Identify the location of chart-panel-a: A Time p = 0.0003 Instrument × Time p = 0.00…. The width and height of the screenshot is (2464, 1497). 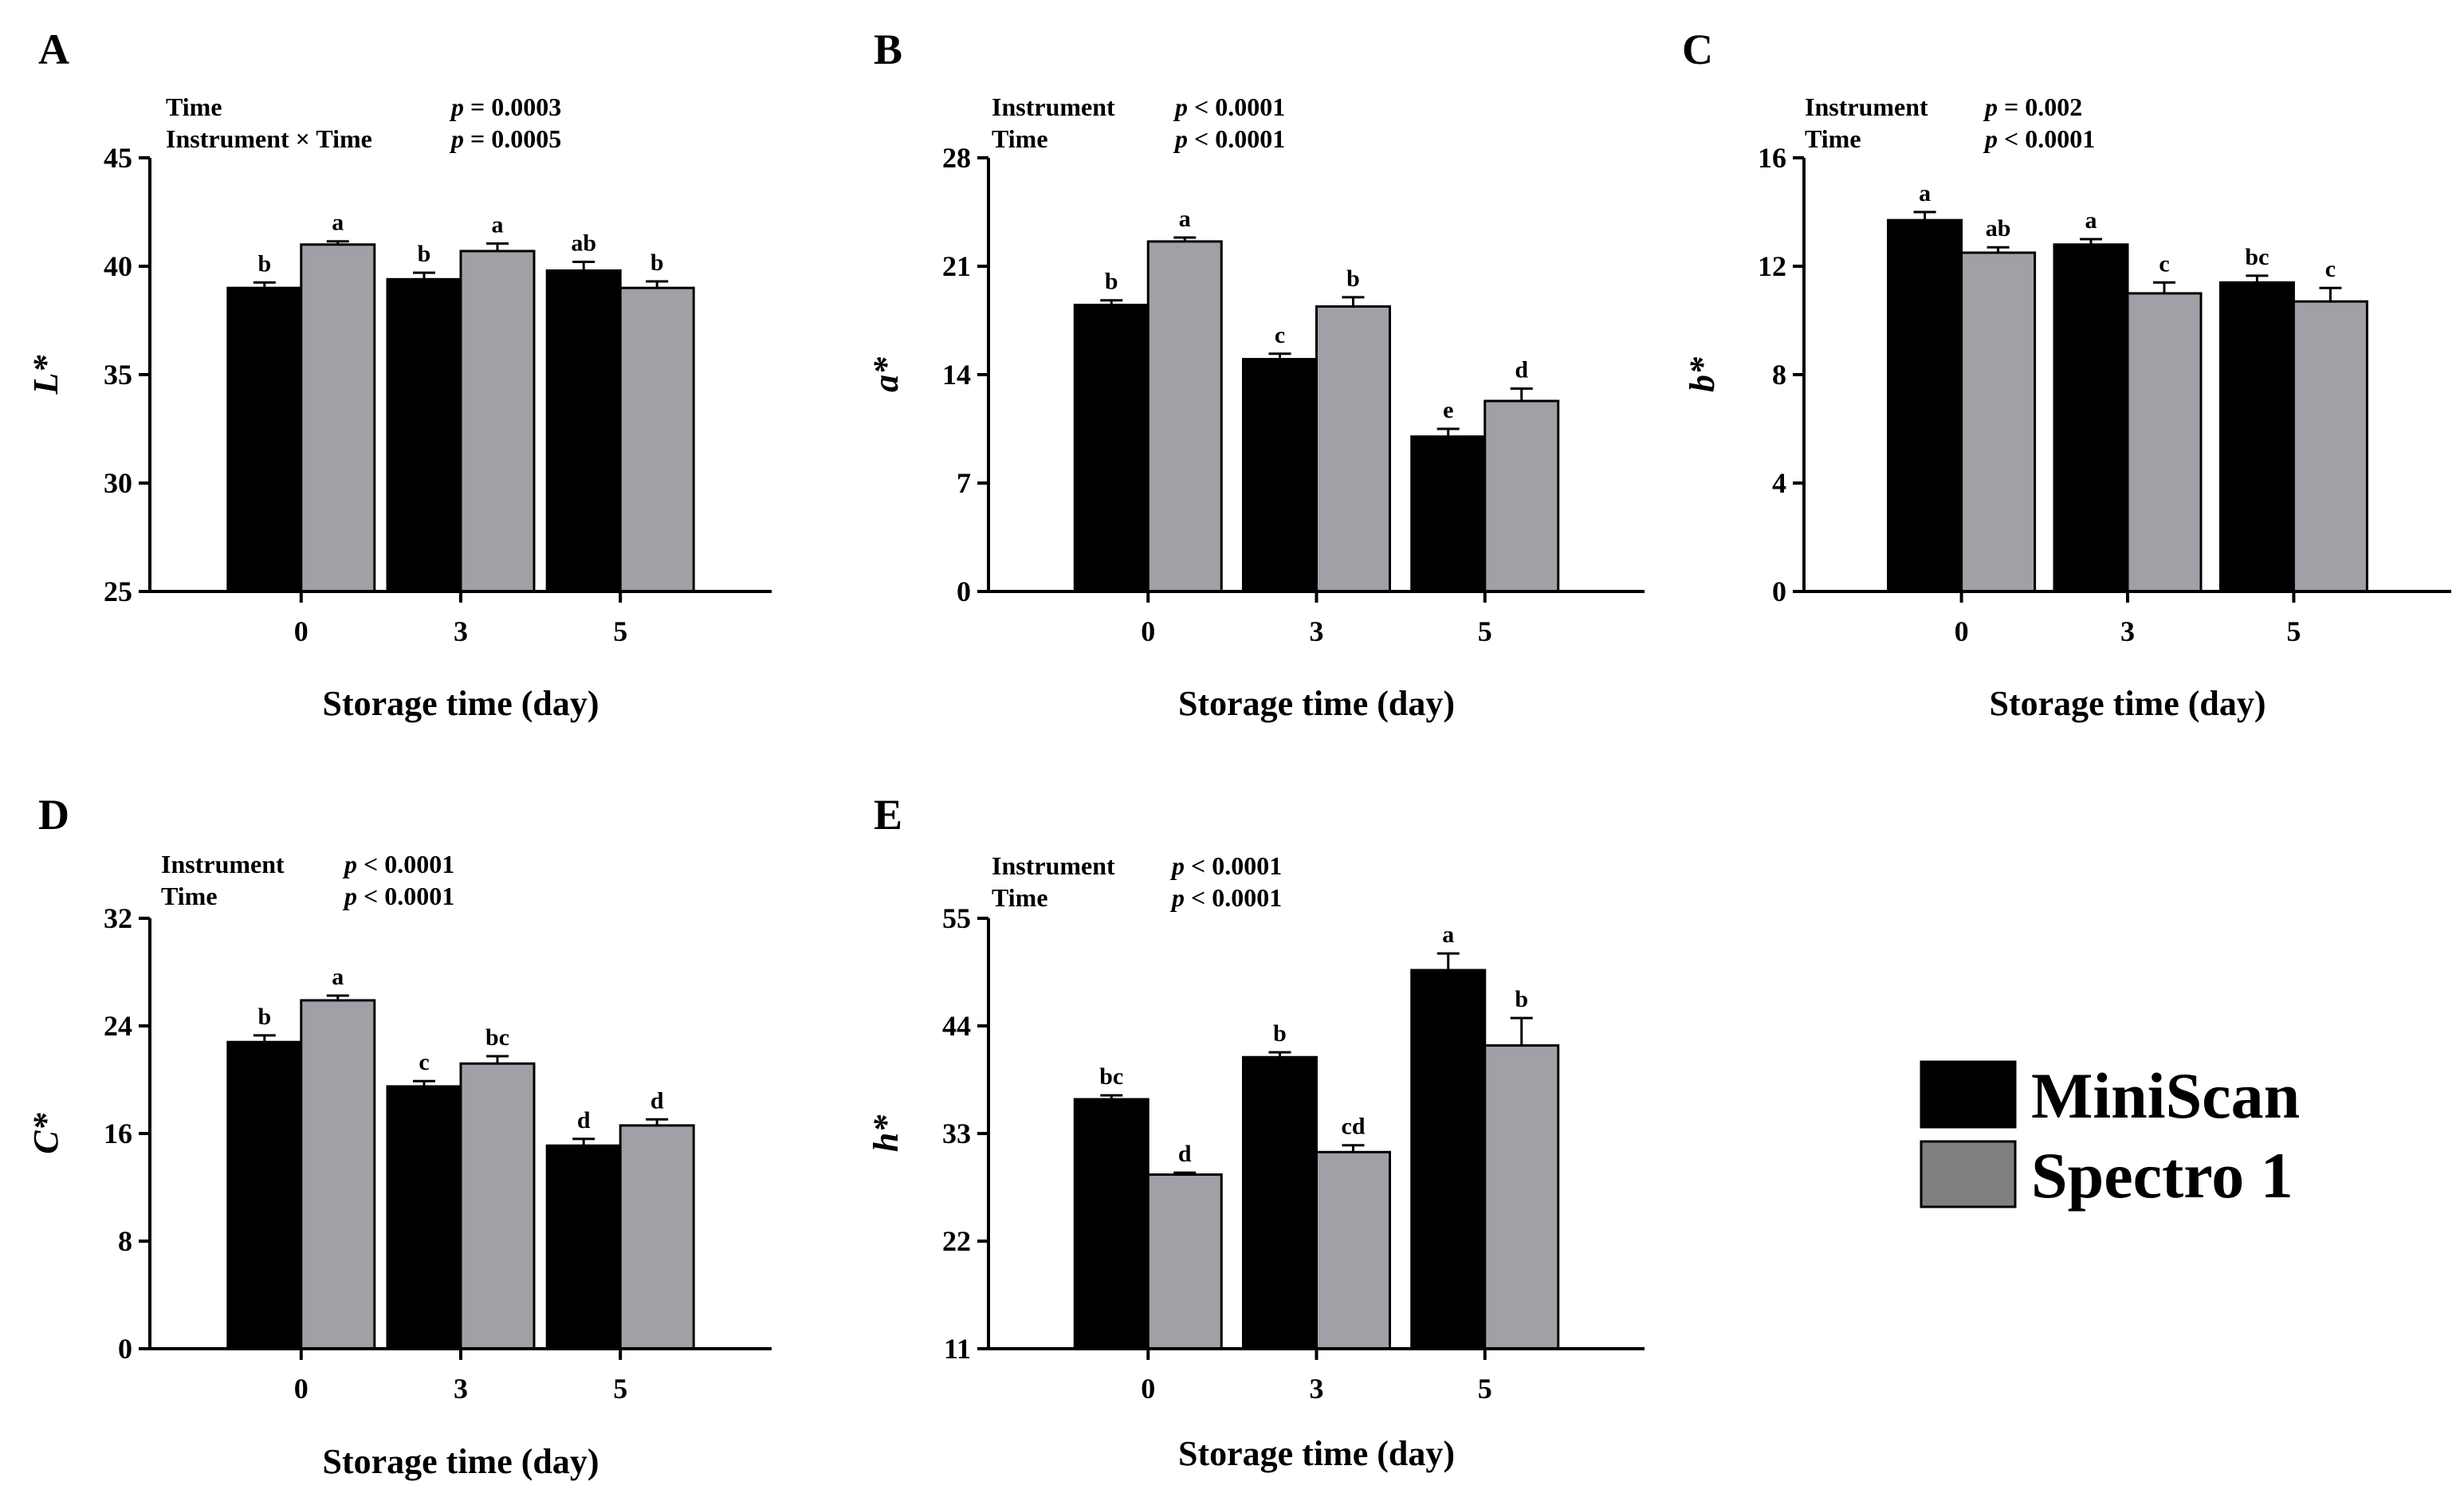
(399, 374).